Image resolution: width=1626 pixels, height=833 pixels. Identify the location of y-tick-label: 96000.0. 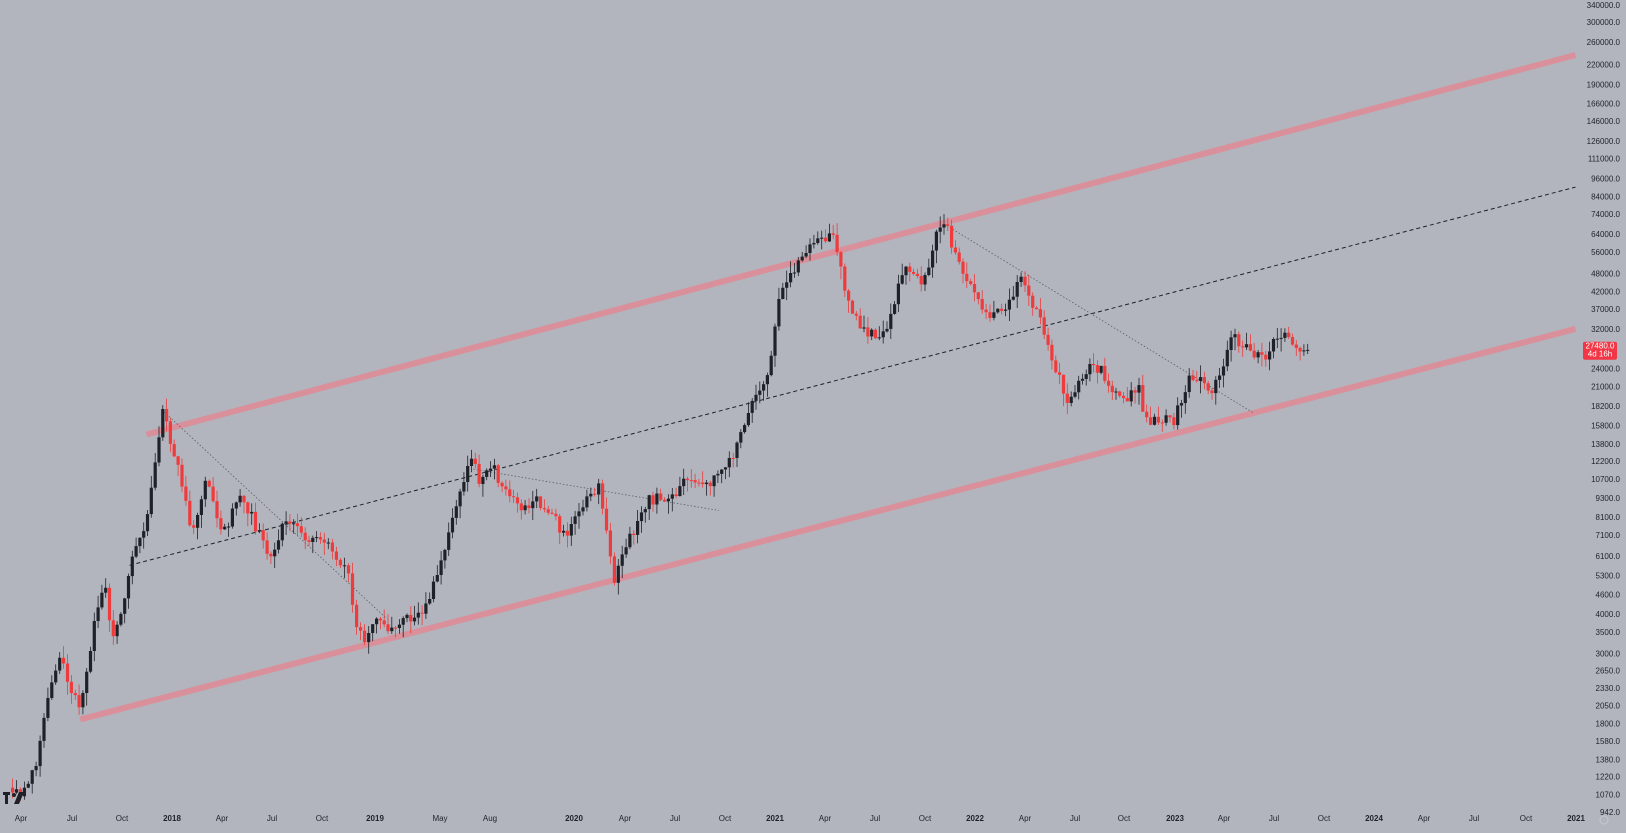
(1605, 178).